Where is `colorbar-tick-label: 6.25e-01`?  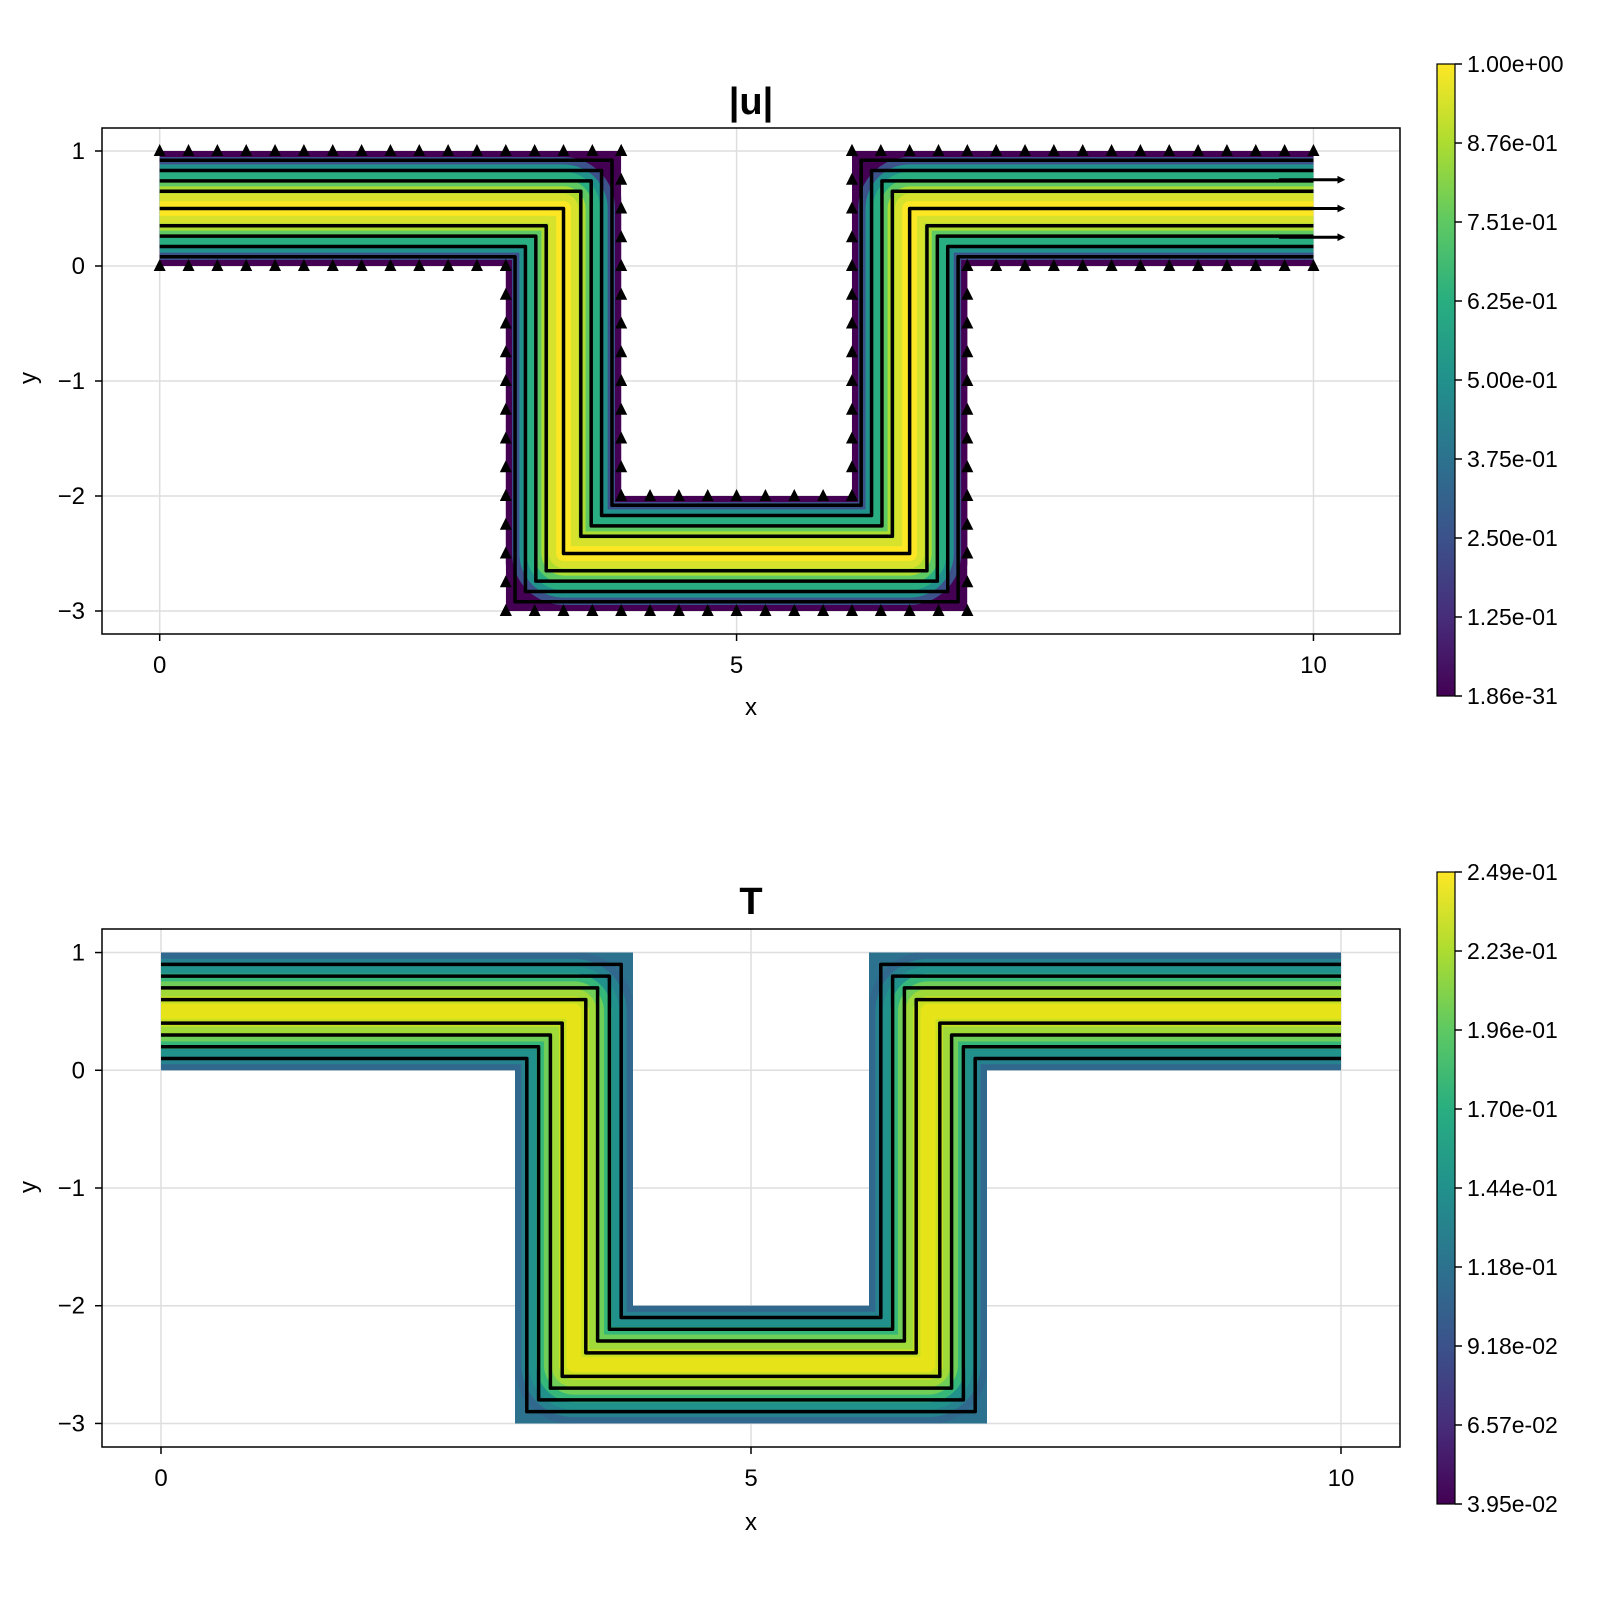 colorbar-tick-label: 6.25e-01 is located at coordinates (1512, 301).